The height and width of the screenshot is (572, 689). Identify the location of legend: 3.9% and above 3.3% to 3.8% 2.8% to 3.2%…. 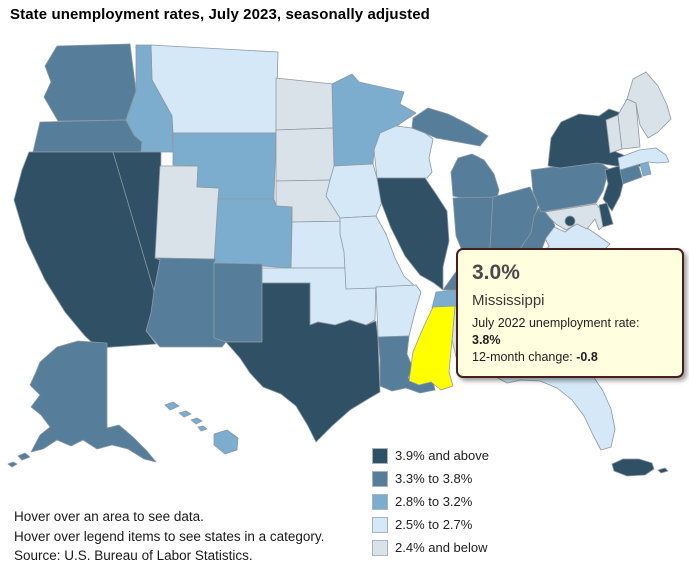
(430, 501).